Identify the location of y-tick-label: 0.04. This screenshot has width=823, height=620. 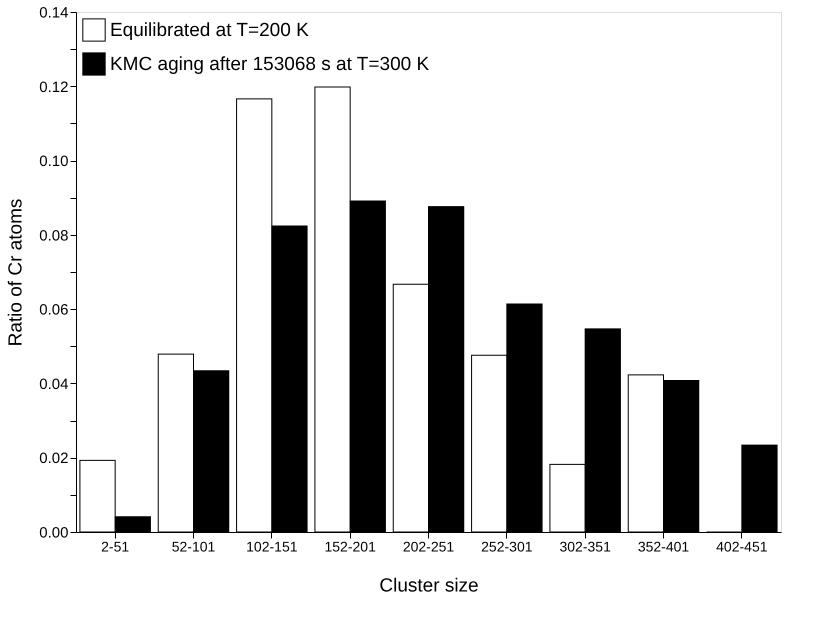
(53, 384).